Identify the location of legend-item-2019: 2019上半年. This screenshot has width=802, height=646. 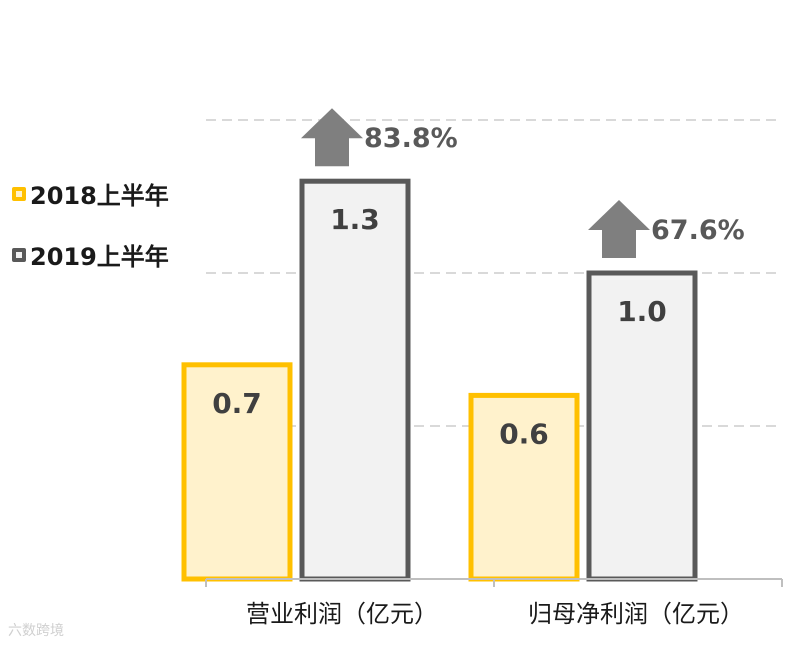
(90, 254).